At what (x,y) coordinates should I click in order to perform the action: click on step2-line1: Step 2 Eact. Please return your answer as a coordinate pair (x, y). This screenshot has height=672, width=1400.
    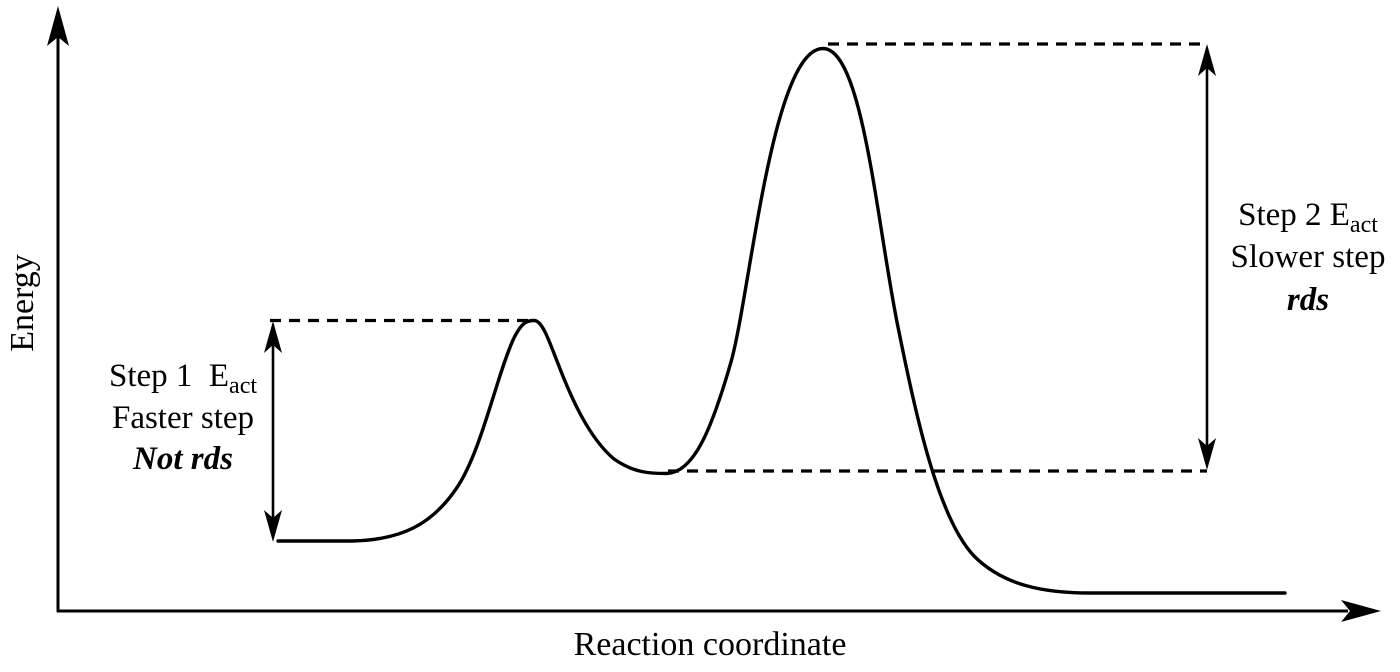
    Looking at the image, I should click on (1308, 217).